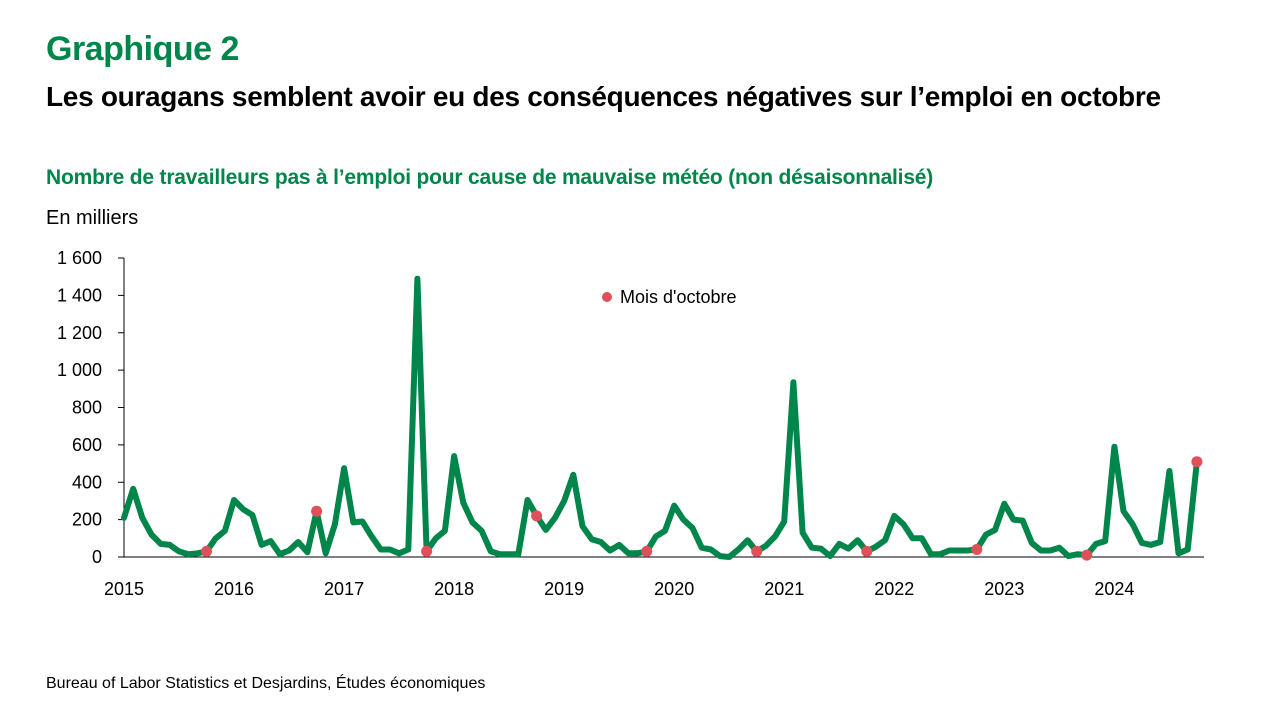 The width and height of the screenshot is (1280, 720). Describe the element at coordinates (87, 482) in the screenshot. I see `y-tick-label: 400` at that location.